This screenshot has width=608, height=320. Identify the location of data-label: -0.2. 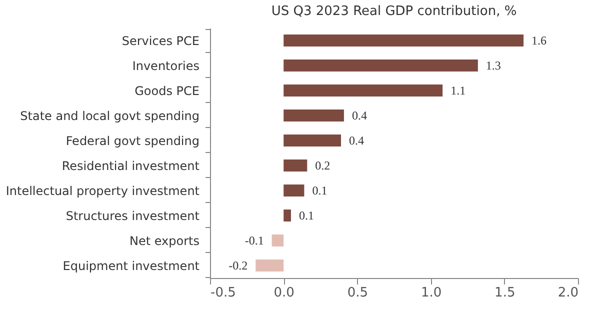
(238, 265).